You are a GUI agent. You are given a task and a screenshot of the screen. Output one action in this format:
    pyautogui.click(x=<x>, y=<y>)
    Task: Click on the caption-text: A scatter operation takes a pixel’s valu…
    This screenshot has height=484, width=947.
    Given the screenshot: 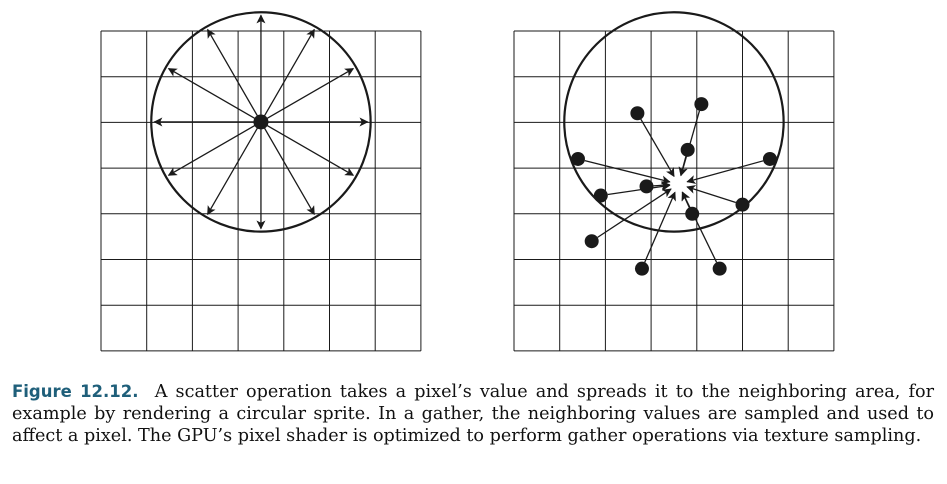 What is the action you would take?
    pyautogui.click(x=473, y=414)
    